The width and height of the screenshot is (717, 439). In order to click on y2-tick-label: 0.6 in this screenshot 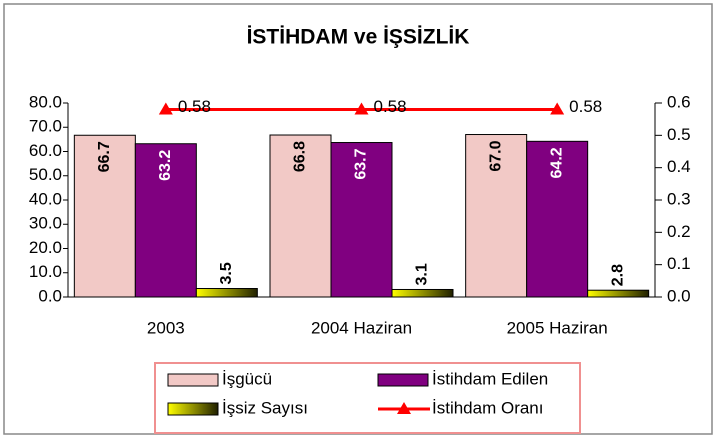, I will do `click(679, 101)`.